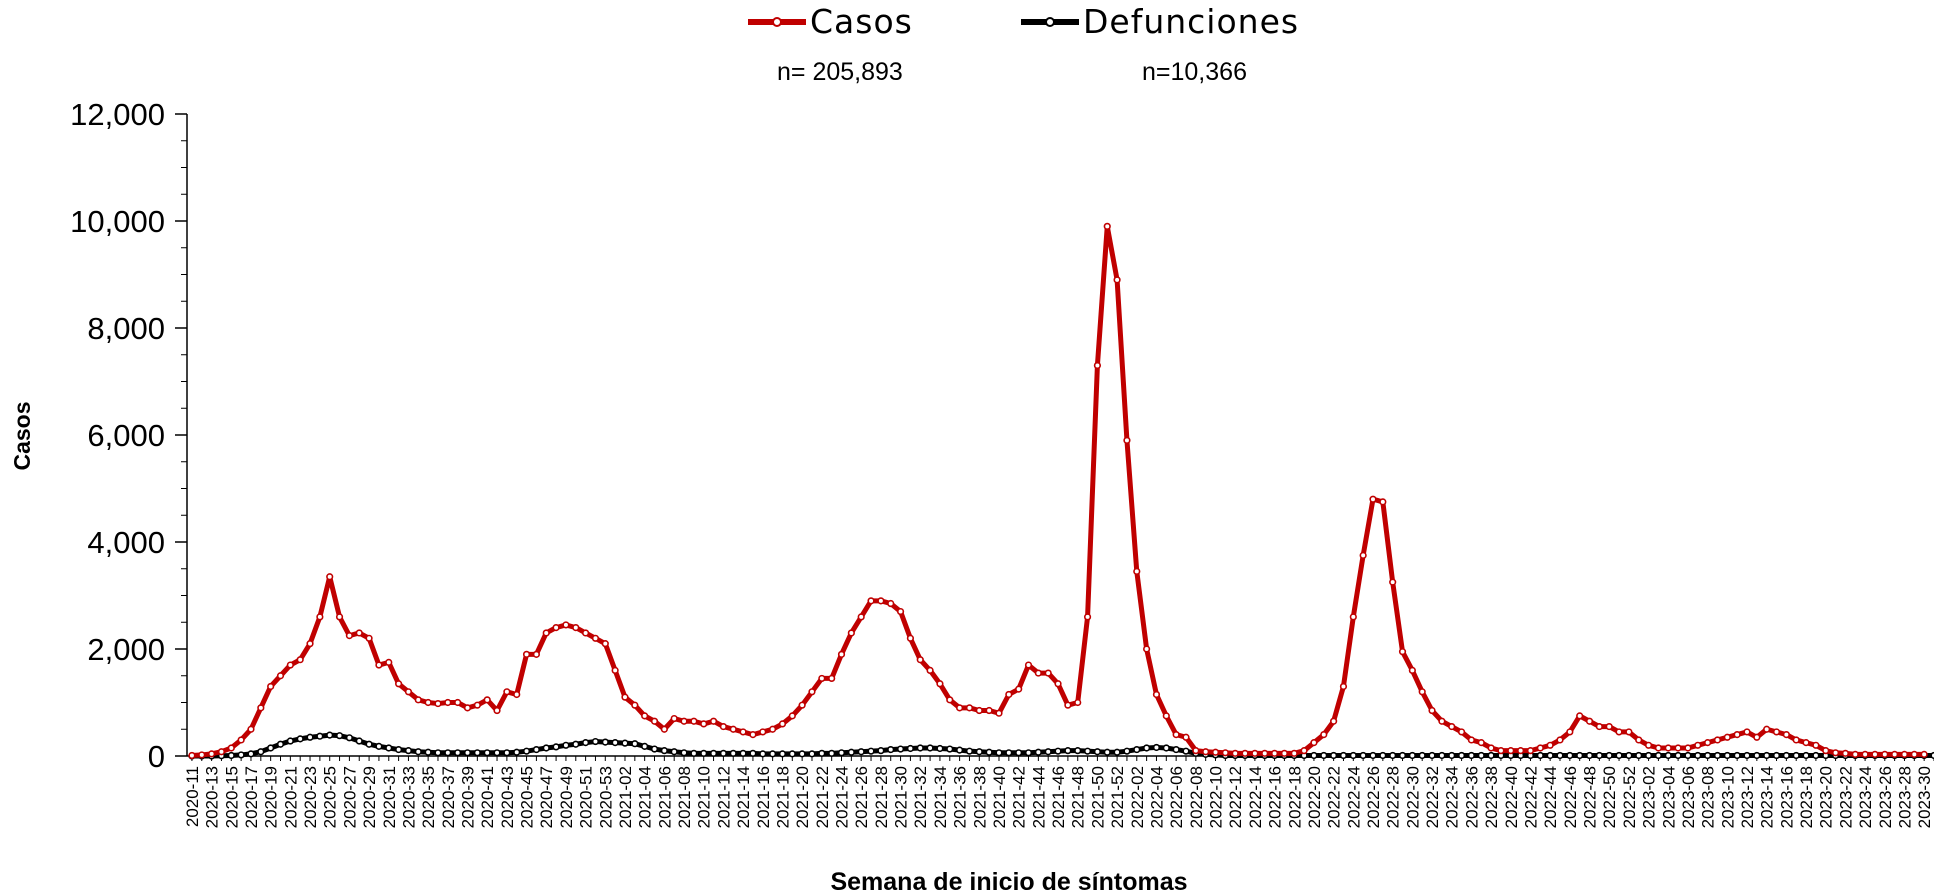 The image size is (1934, 896). I want to click on x-tick-label: 2022-02, so click(1137, 797).